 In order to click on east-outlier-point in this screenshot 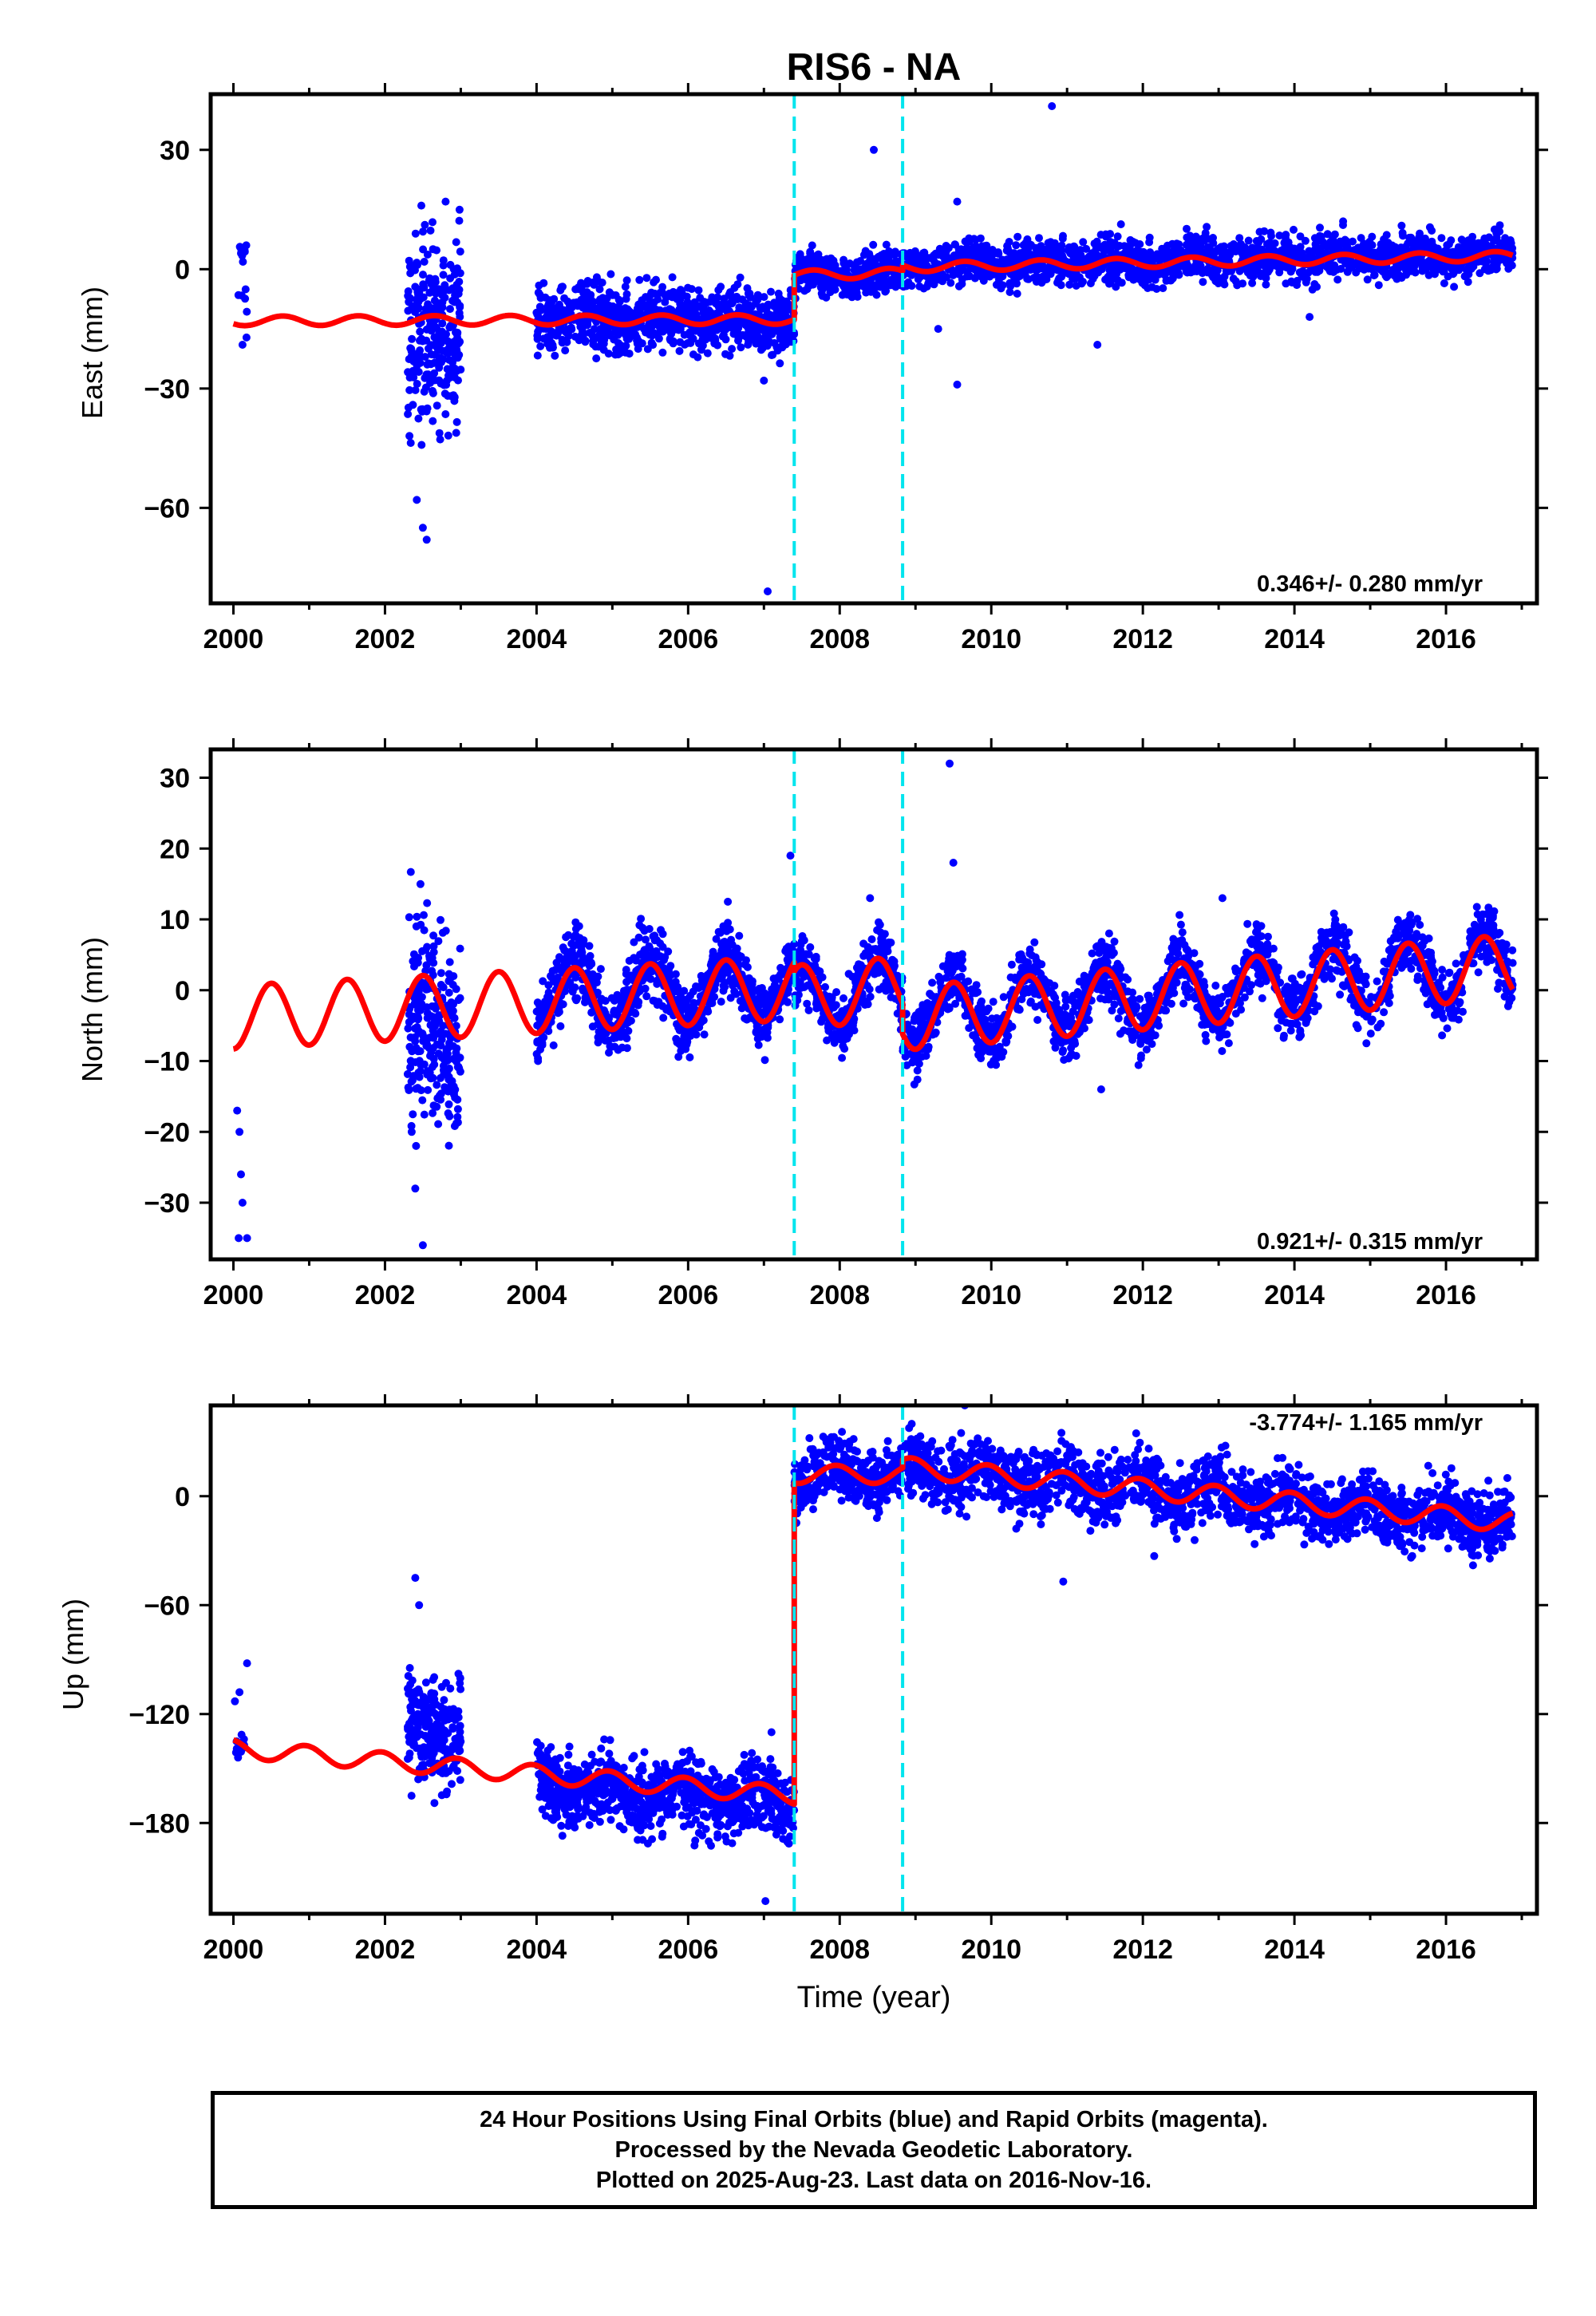, I will do `click(1052, 106)`.